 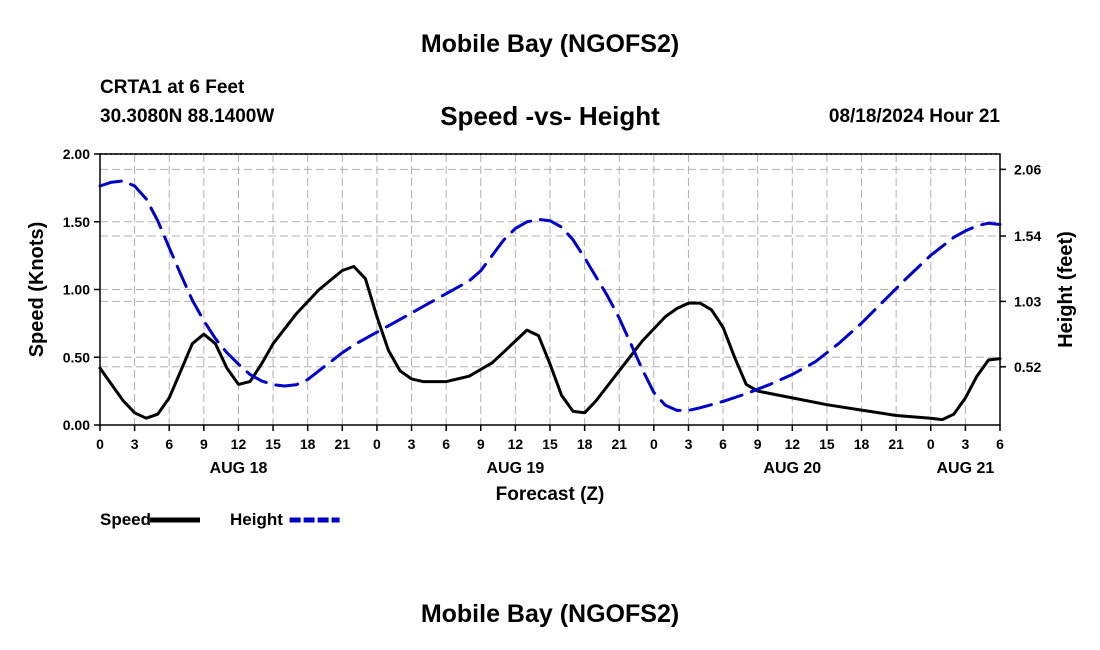 I want to click on x-day-label: AUG 21, so click(x=965, y=468).